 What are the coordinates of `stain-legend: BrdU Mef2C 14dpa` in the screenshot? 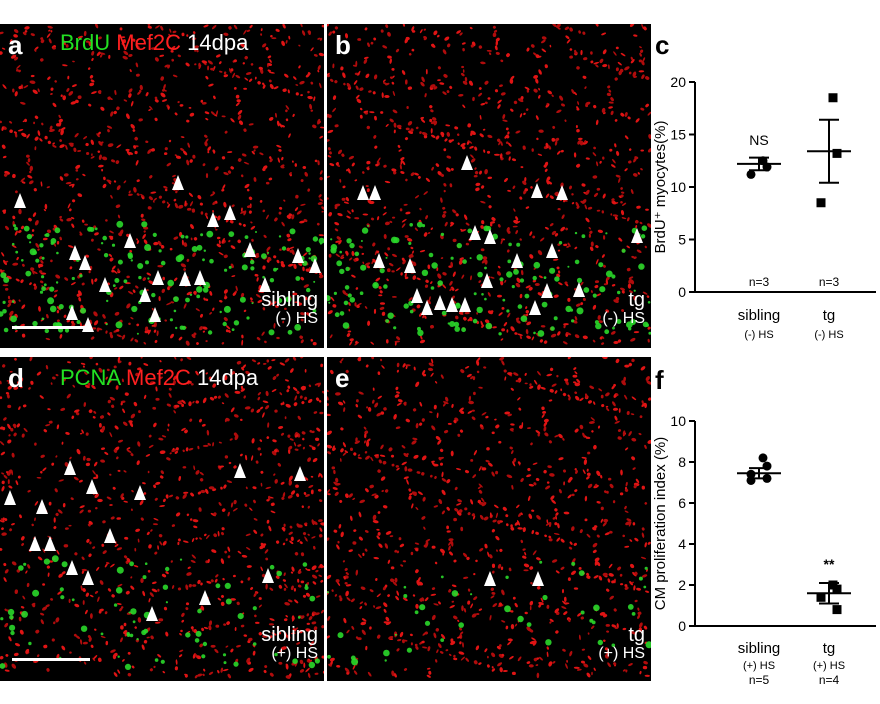 It's located at (154, 43).